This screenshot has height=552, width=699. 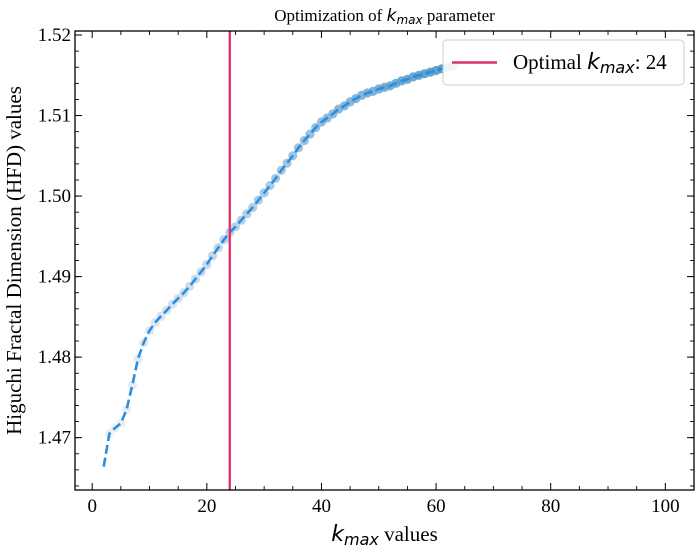 What do you see at coordinates (590, 63) in the screenshot?
I see `legend-label: Optimal kmax: 24` at bounding box center [590, 63].